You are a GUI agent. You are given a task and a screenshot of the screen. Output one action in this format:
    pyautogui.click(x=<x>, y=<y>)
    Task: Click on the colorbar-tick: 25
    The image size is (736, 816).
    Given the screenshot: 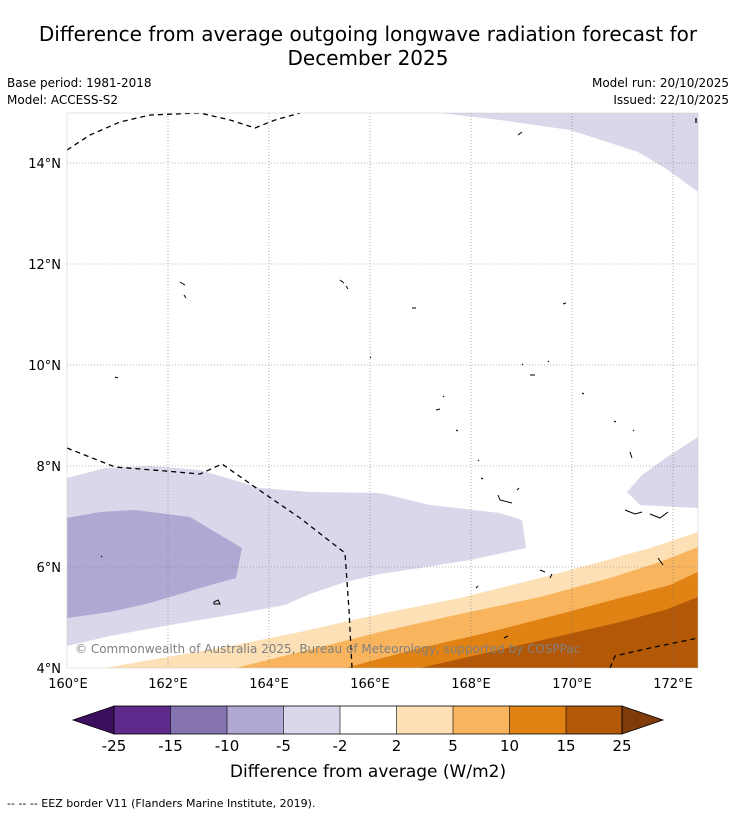 What is the action you would take?
    pyautogui.click(x=621, y=746)
    